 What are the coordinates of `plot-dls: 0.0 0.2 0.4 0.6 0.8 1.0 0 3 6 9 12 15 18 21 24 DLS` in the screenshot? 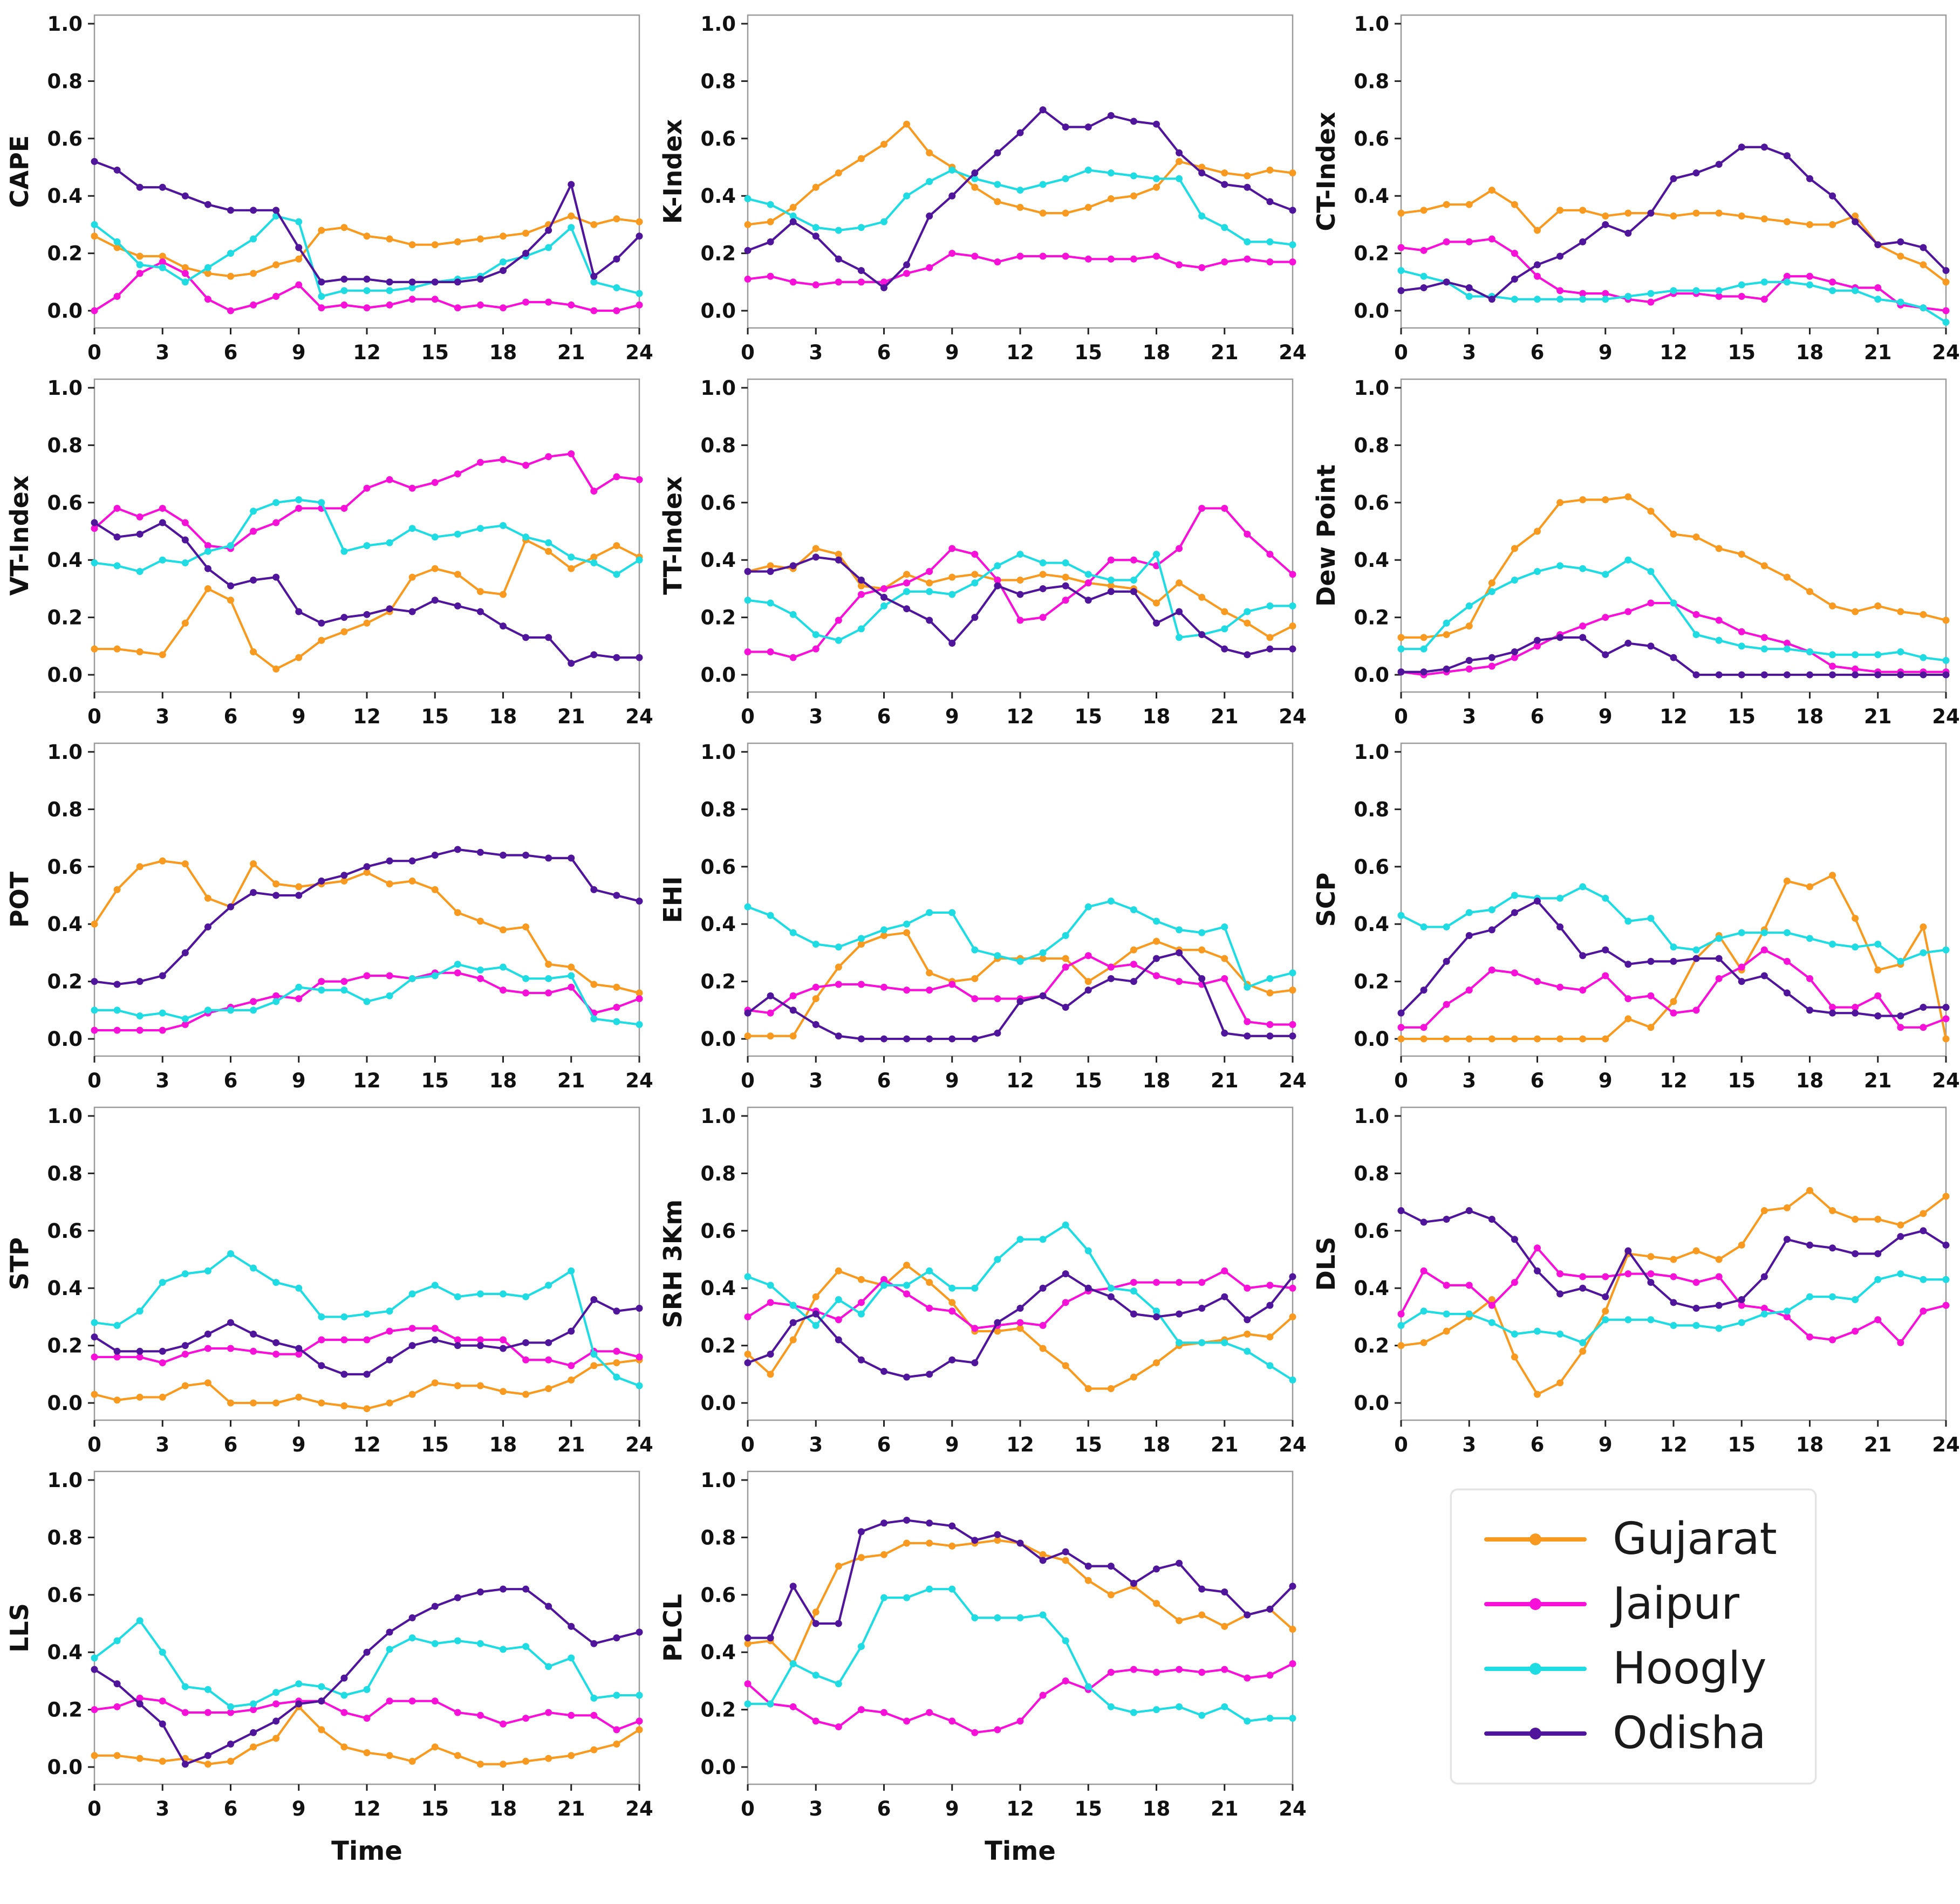 It's located at (1636, 1280).